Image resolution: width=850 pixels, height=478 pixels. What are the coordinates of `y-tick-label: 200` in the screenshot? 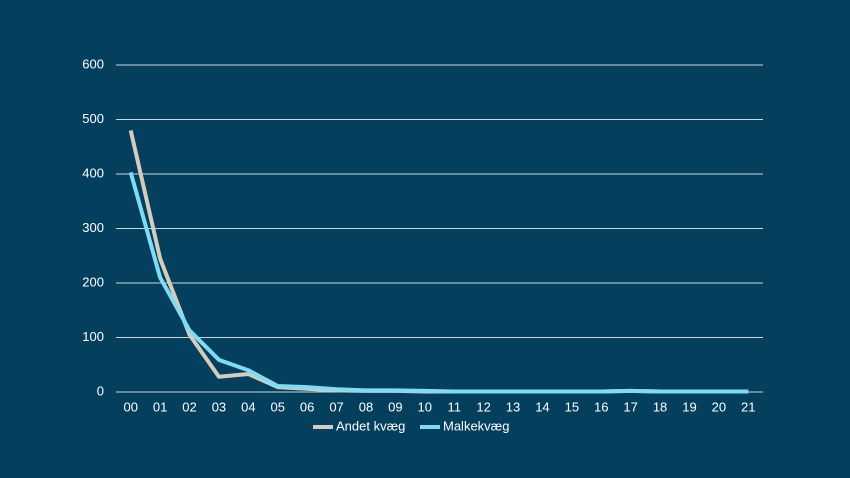 It's located at (93, 281).